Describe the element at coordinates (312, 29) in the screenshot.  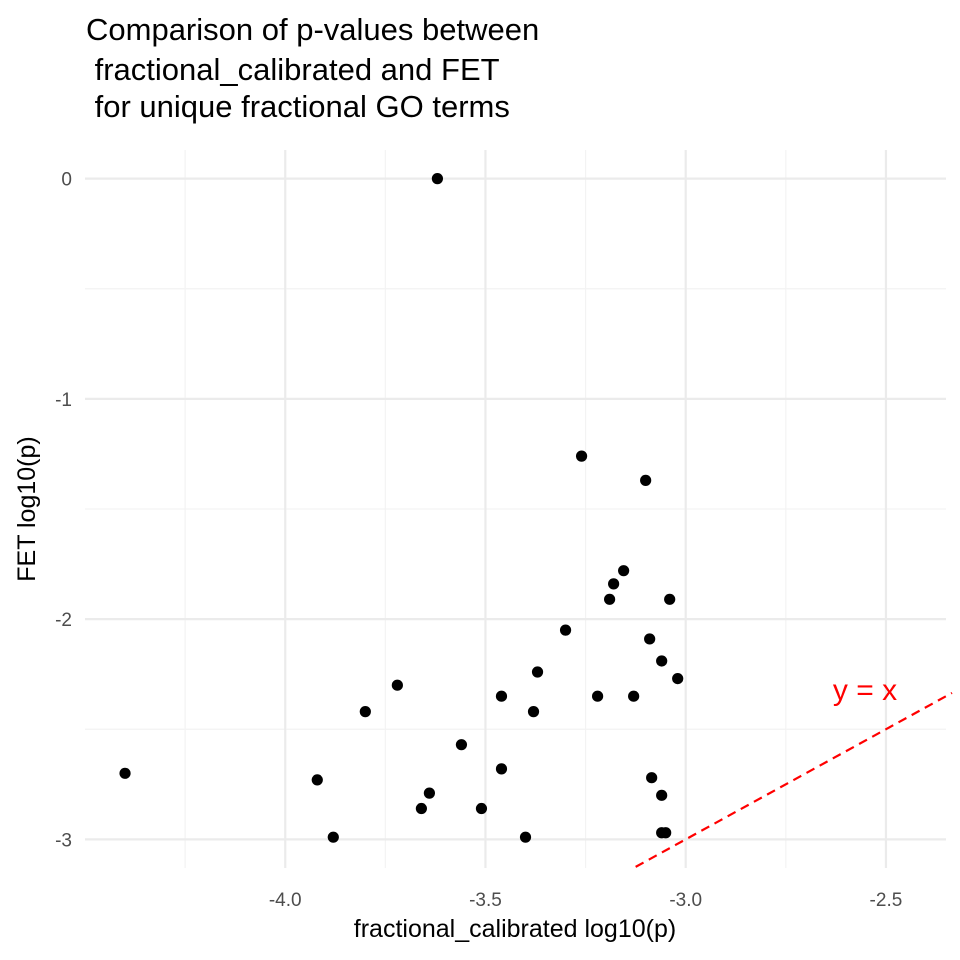
I see `chart-title-line-1: Comparison of p-values between` at that location.